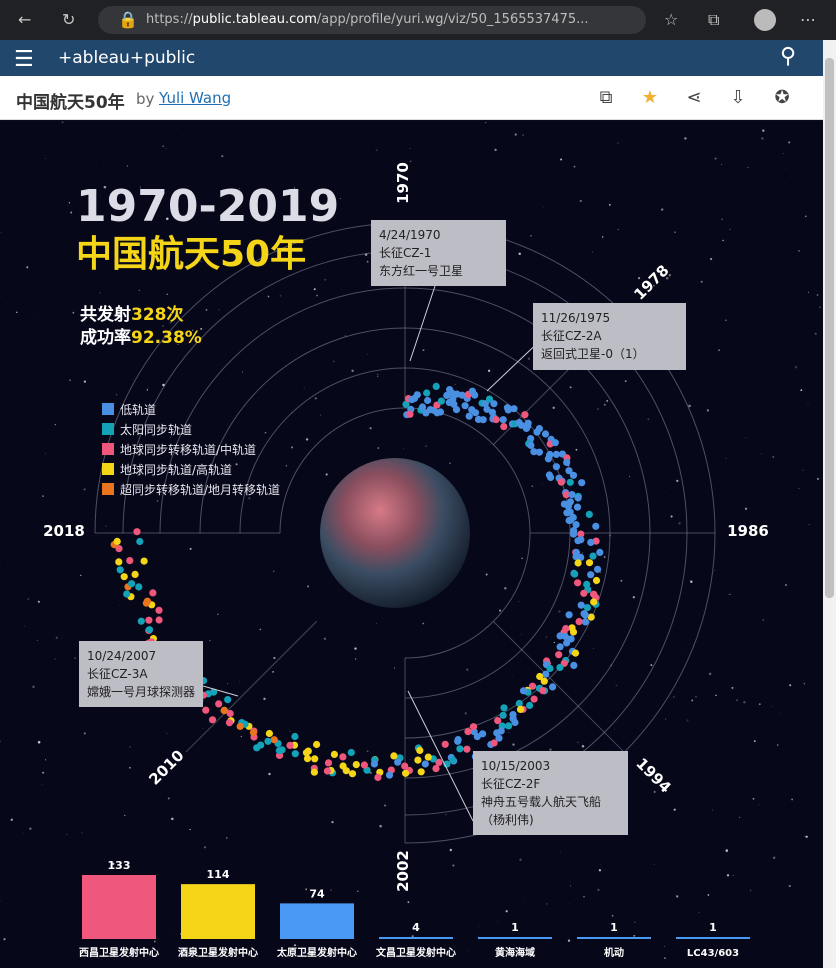 Image resolution: width=836 pixels, height=968 pixels. I want to click on scrollbar-thumb, so click(829, 328).